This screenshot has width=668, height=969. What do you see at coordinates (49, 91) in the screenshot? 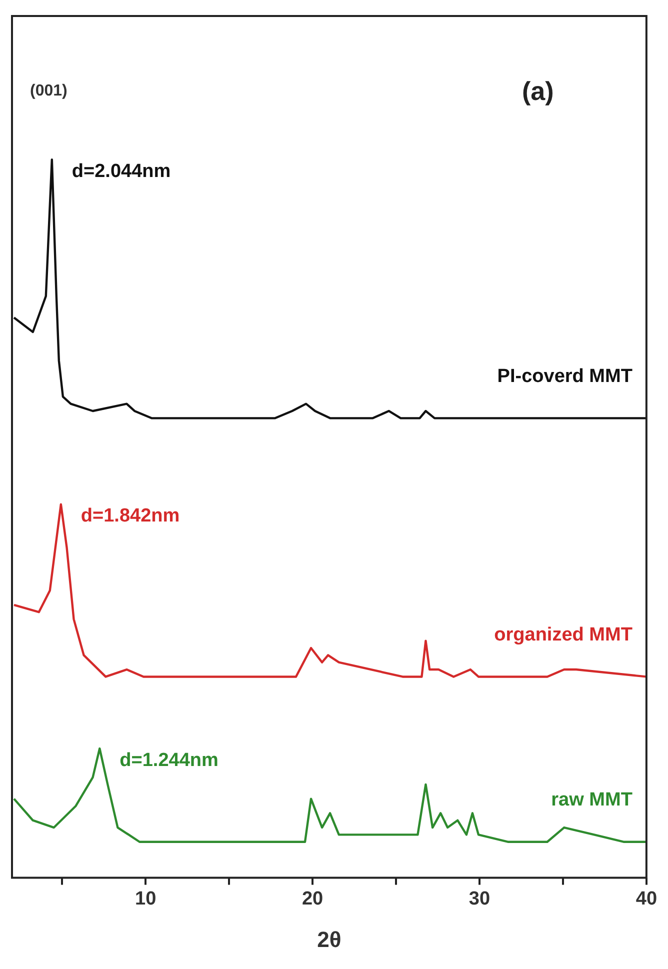
I see `text: (001)` at bounding box center [49, 91].